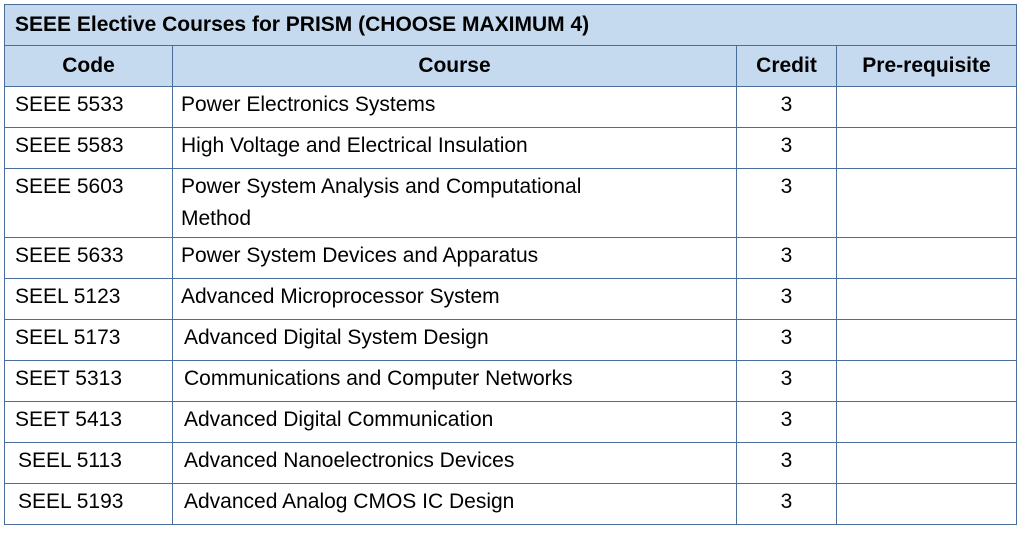 The height and width of the screenshot is (536, 1024). What do you see at coordinates (454, 148) in the screenshot?
I see `cell-course: High Voltage and Electrical Insulation` at bounding box center [454, 148].